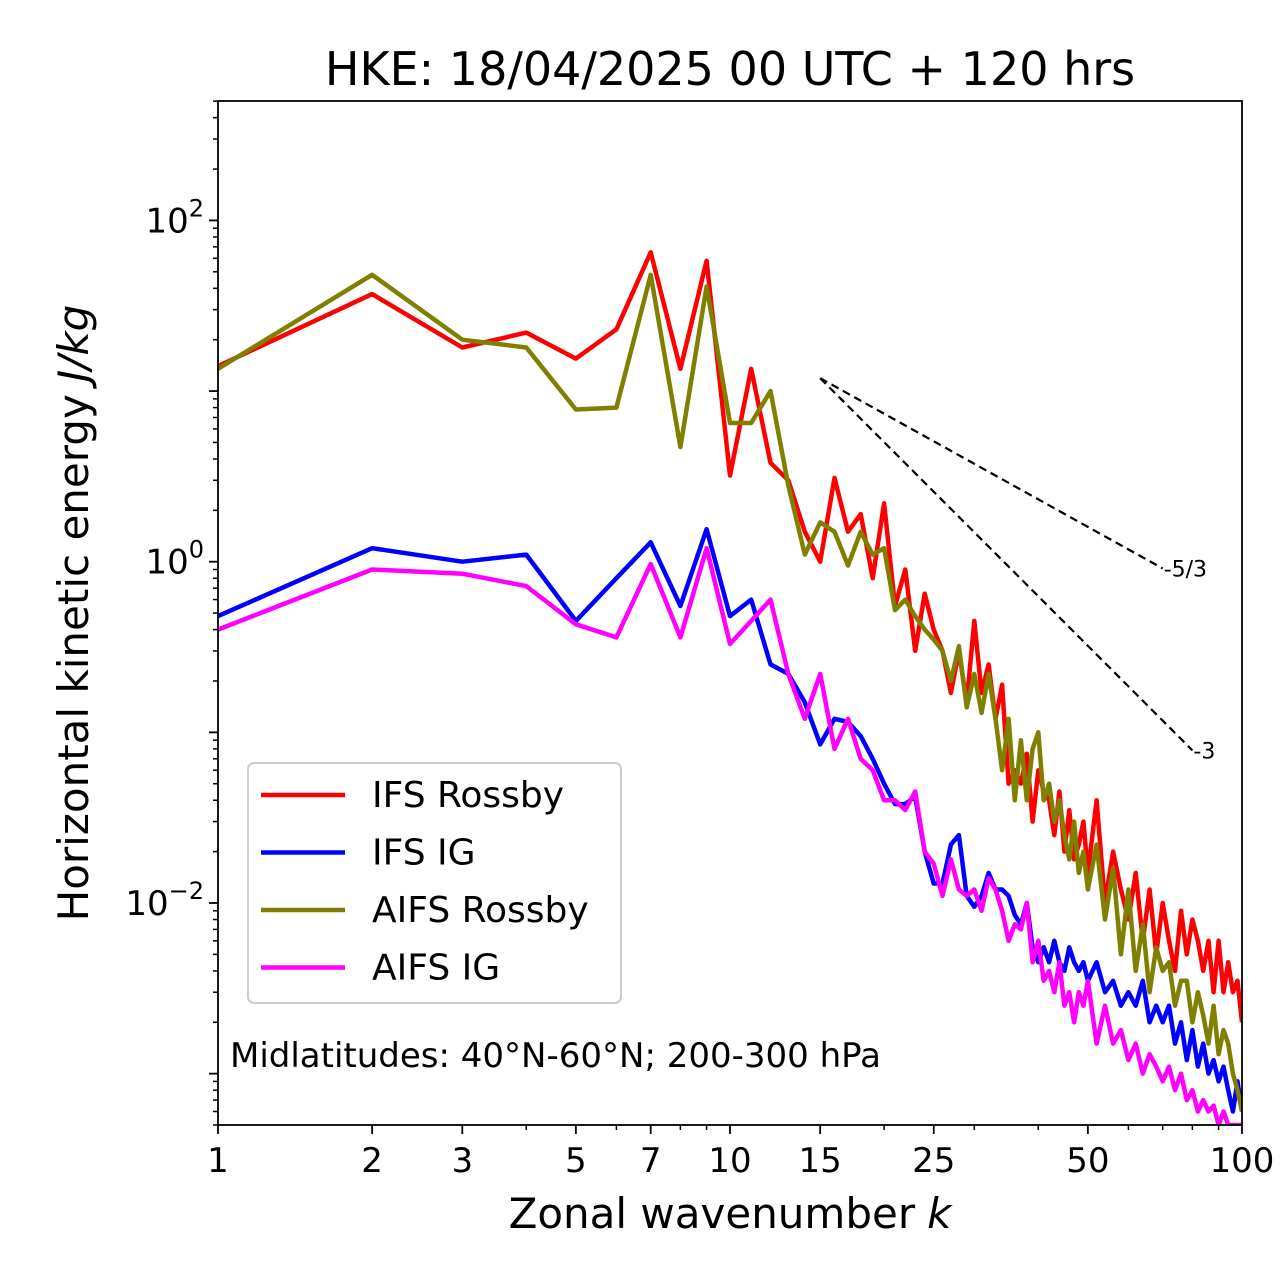 This screenshot has width=1280, height=1288. What do you see at coordinates (462, 1161) in the screenshot?
I see `x-tick-label: 3` at bounding box center [462, 1161].